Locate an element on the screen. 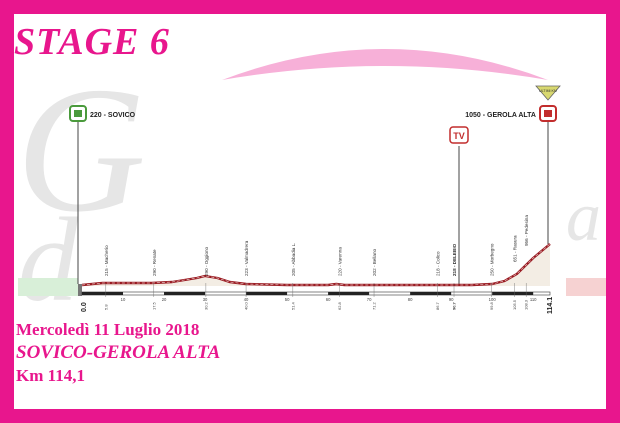 The image size is (620, 423). km-tick-label: 10 is located at coordinates (123, 299).